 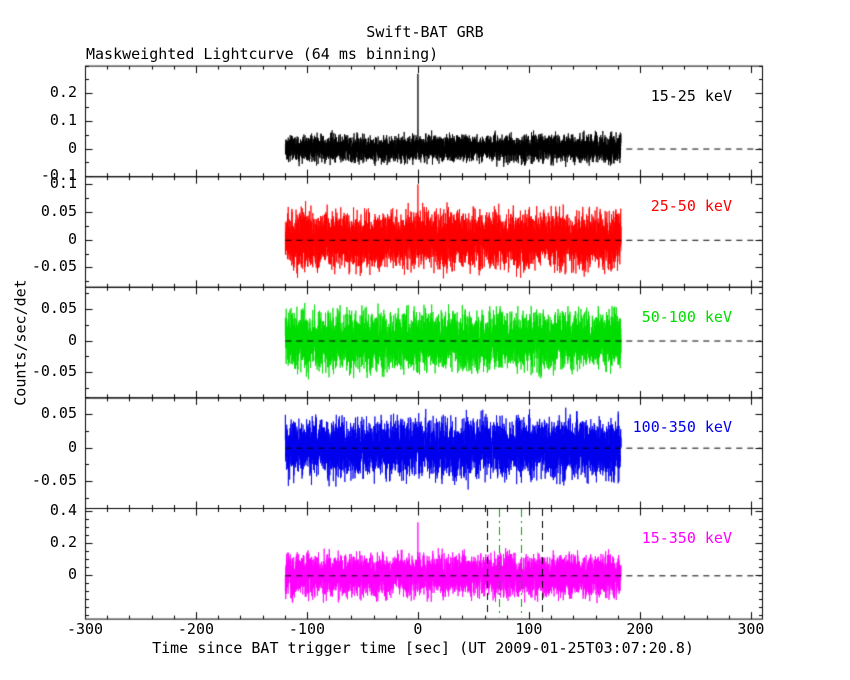 What do you see at coordinates (307, 629) in the screenshot?
I see `x-tick-label: -100` at bounding box center [307, 629].